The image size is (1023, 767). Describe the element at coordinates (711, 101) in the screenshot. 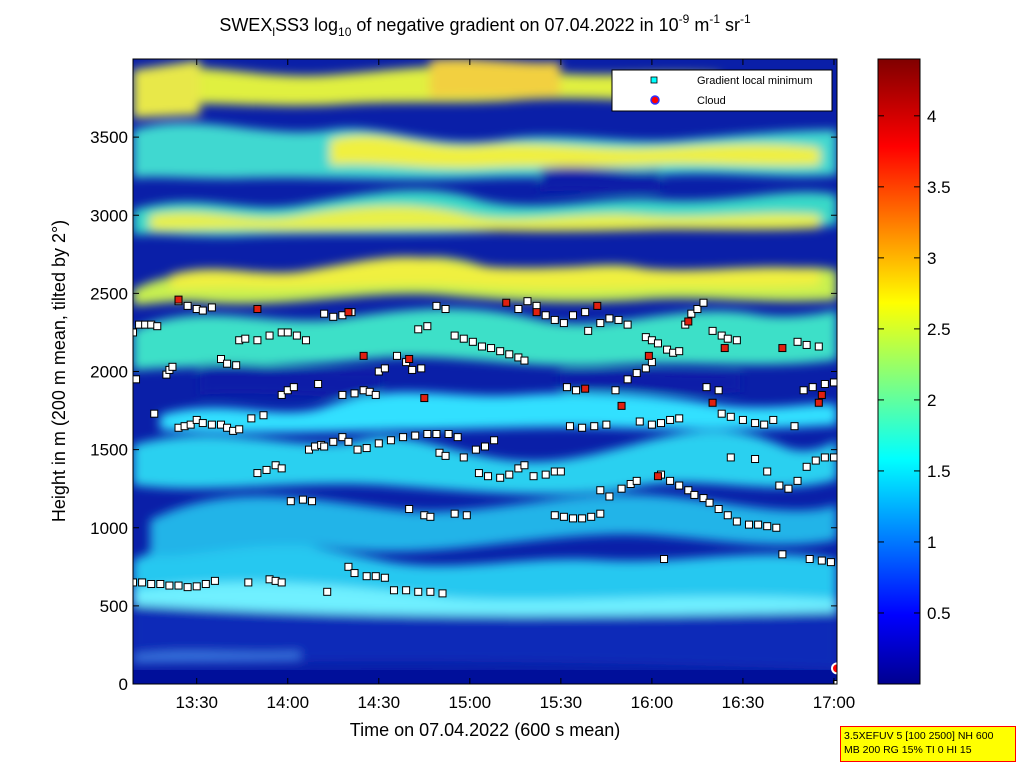

I see `legend-label-cloud: Cloud` at that location.